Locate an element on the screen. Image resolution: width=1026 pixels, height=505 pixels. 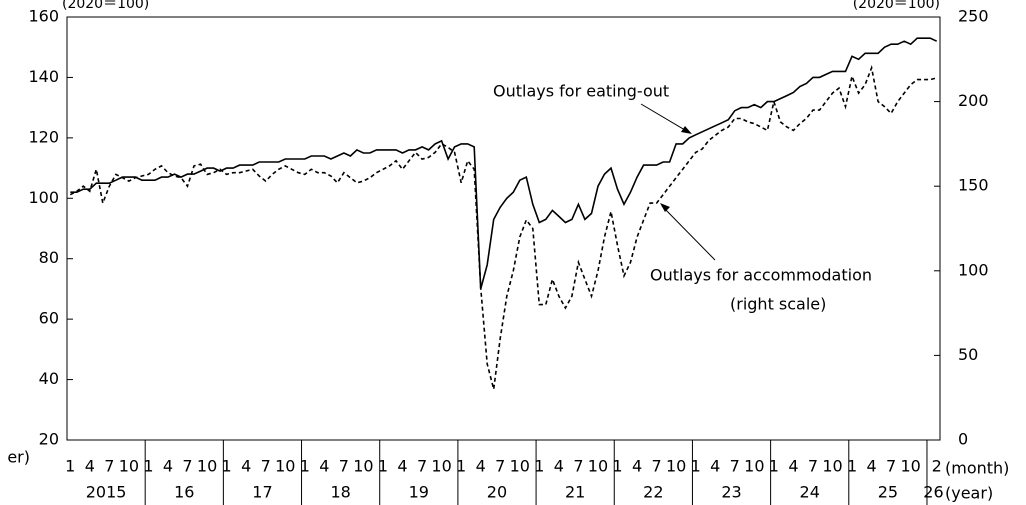
y-tick-label: 120 is located at coordinates (43, 136).